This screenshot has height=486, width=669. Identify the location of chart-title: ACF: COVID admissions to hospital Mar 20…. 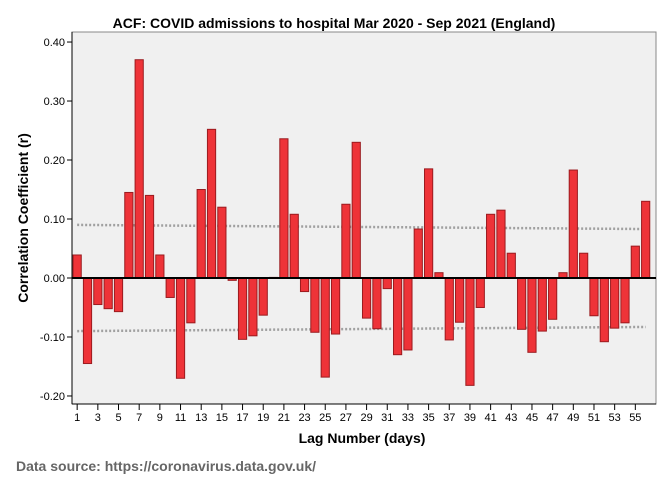
(334, 23).